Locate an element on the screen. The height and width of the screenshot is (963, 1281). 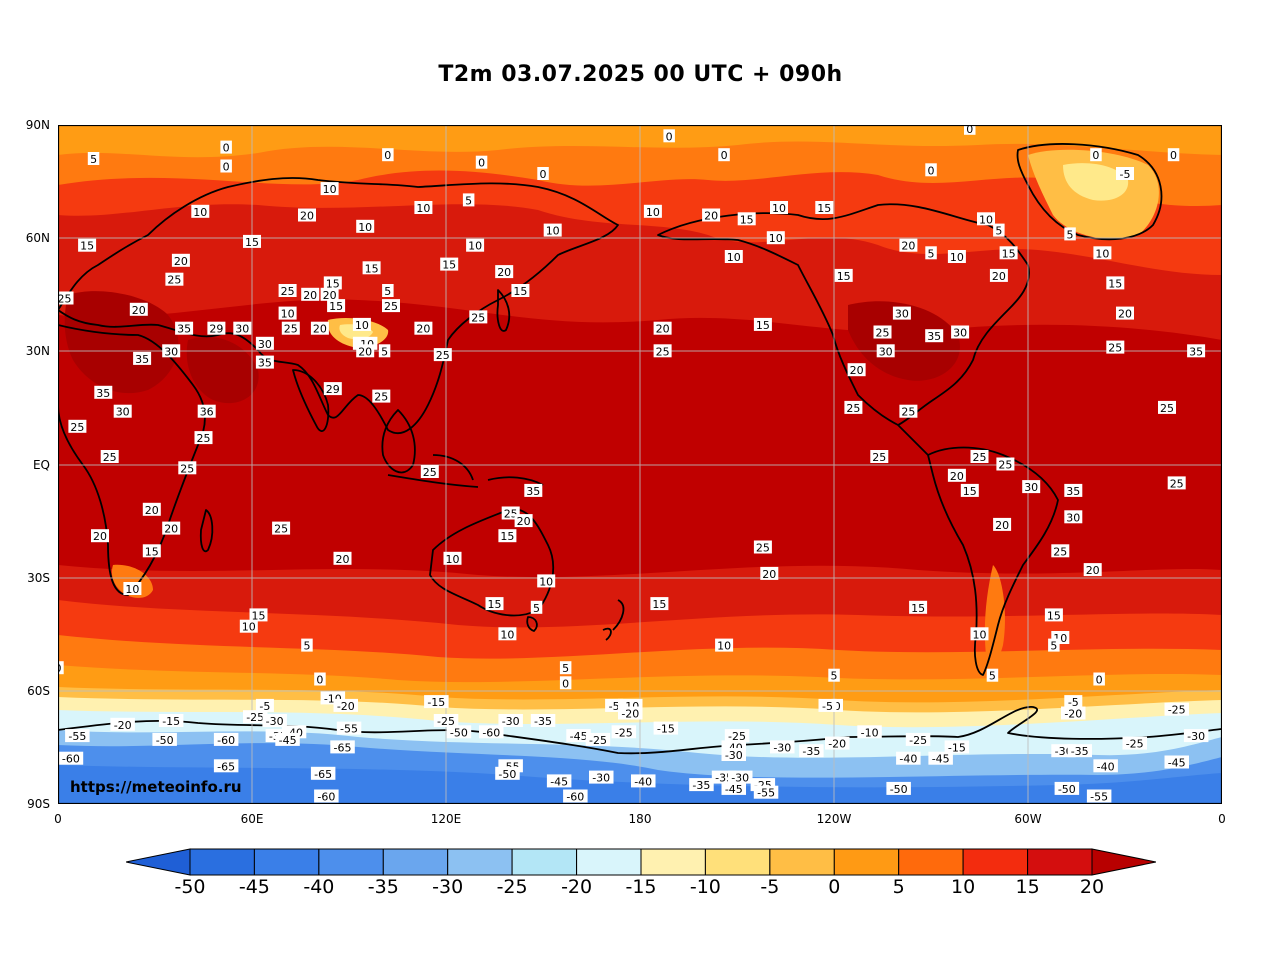
contour-label-text: 30 is located at coordinates (242, 329).